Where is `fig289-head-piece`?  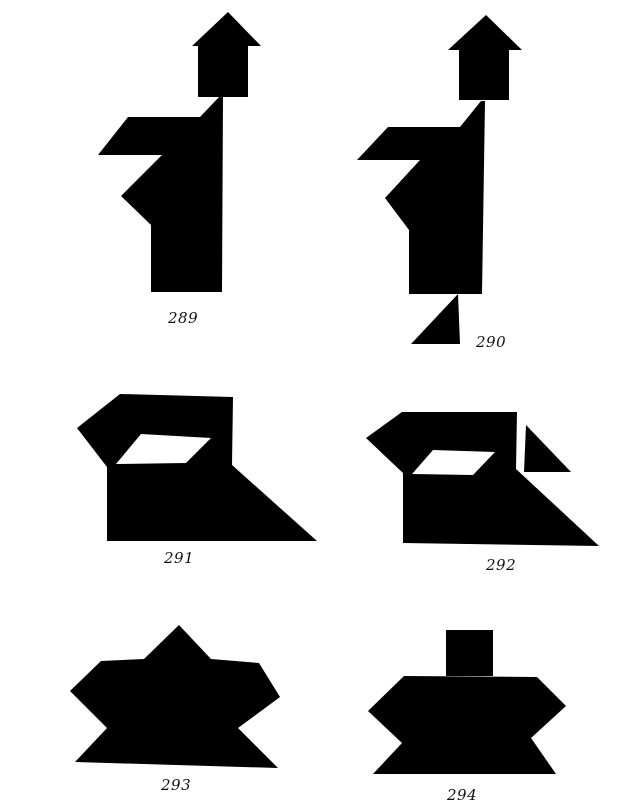
fig289-head-piece is located at coordinates (226, 54).